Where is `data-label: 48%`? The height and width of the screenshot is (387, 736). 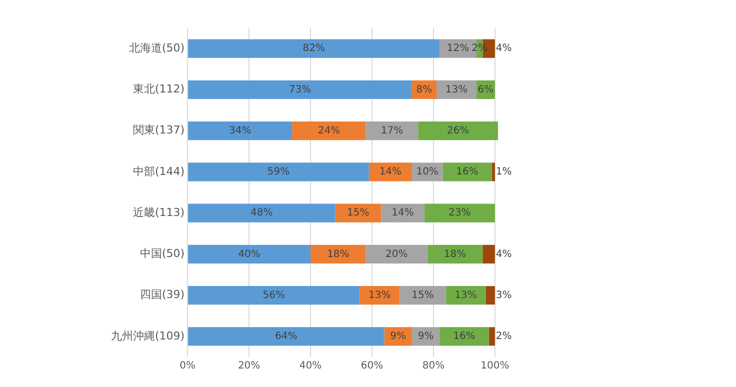 data-label: 48% is located at coordinates (261, 213).